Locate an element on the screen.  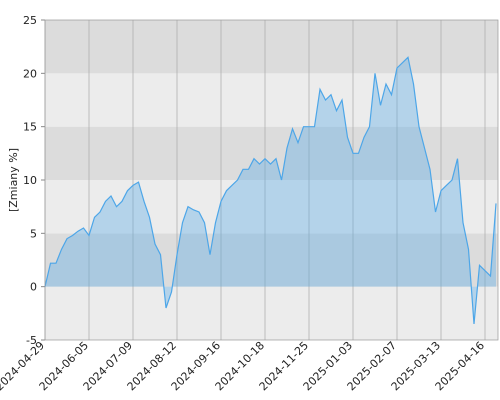
y-tick-label: 10 is located at coordinates (30, 180).